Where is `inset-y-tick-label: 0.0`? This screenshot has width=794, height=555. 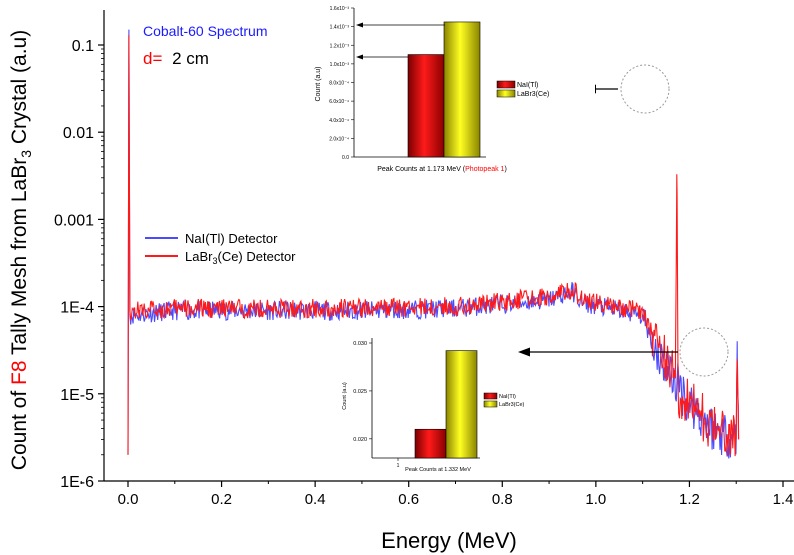 inset-y-tick-label: 0.0 is located at coordinates (345, 158).